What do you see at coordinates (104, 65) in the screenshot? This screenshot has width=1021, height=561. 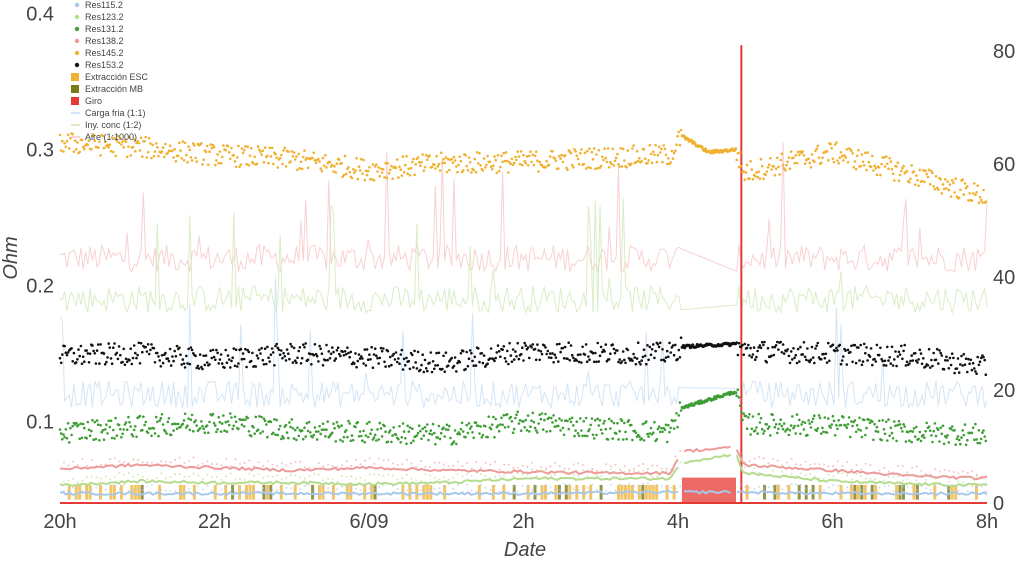 I see `legend-label-res153-2: Res153.2` at bounding box center [104, 65].